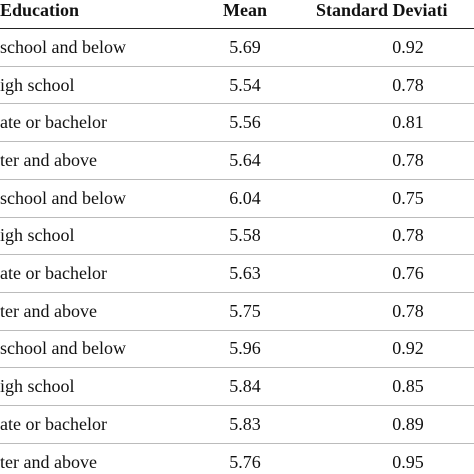 The height and width of the screenshot is (474, 474). I want to click on table-cell: 0.75, so click(408, 197).